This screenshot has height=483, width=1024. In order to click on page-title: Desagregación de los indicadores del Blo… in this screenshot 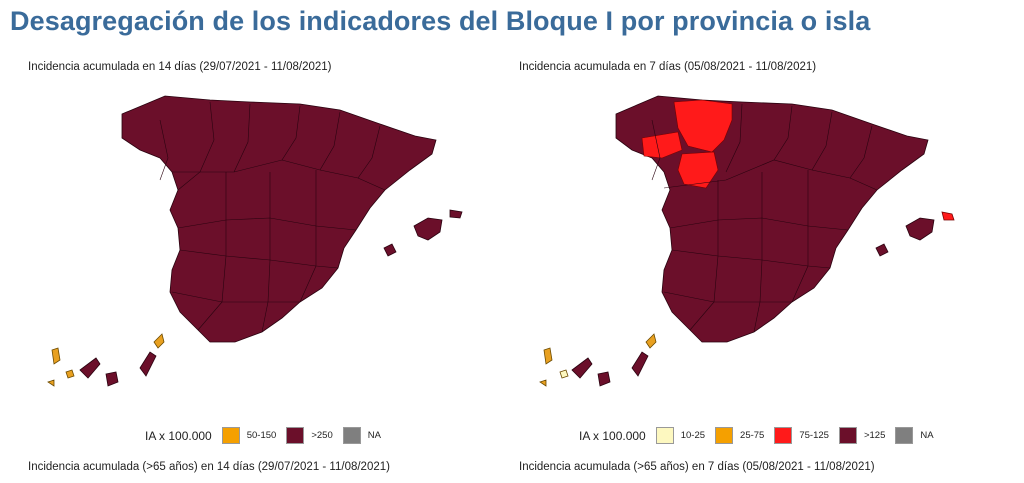, I will do `click(440, 21)`.